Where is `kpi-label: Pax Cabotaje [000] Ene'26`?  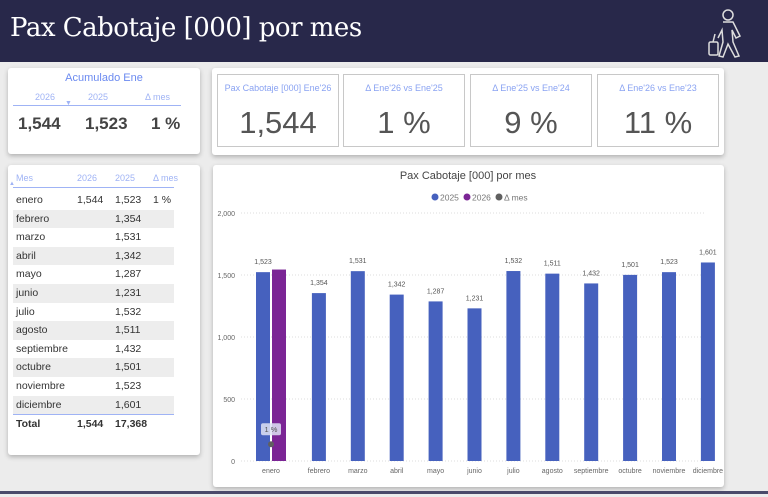
kpi-label: Pax Cabotaje [000] Ene'26 is located at coordinates (278, 88).